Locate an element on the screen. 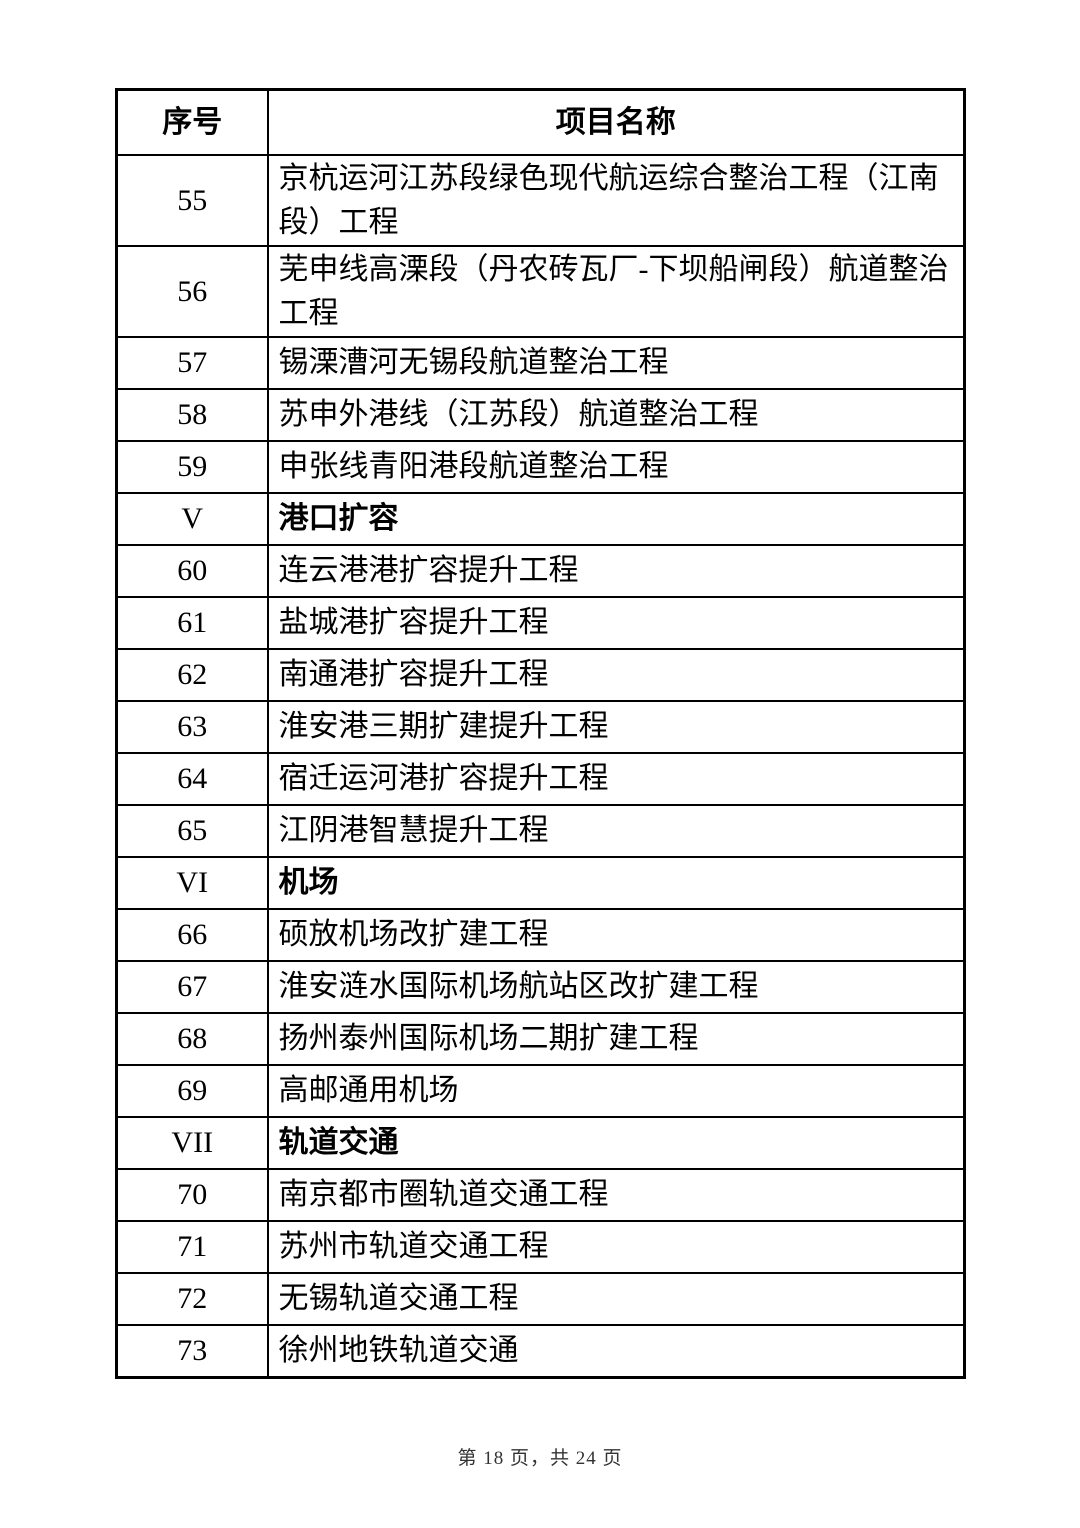  table-row: 71 苏州市轨道交通工程 is located at coordinates (540, 1247).